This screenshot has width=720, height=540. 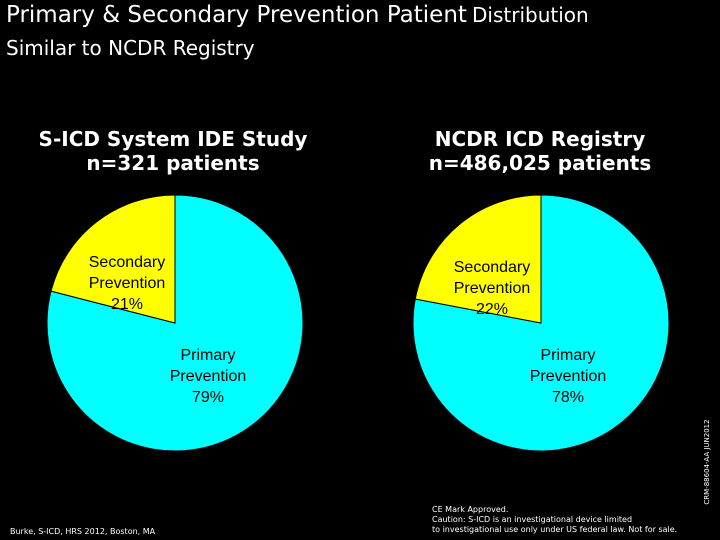 I want to click on chart-1-label-secondary-3: 21%, so click(x=127, y=304).